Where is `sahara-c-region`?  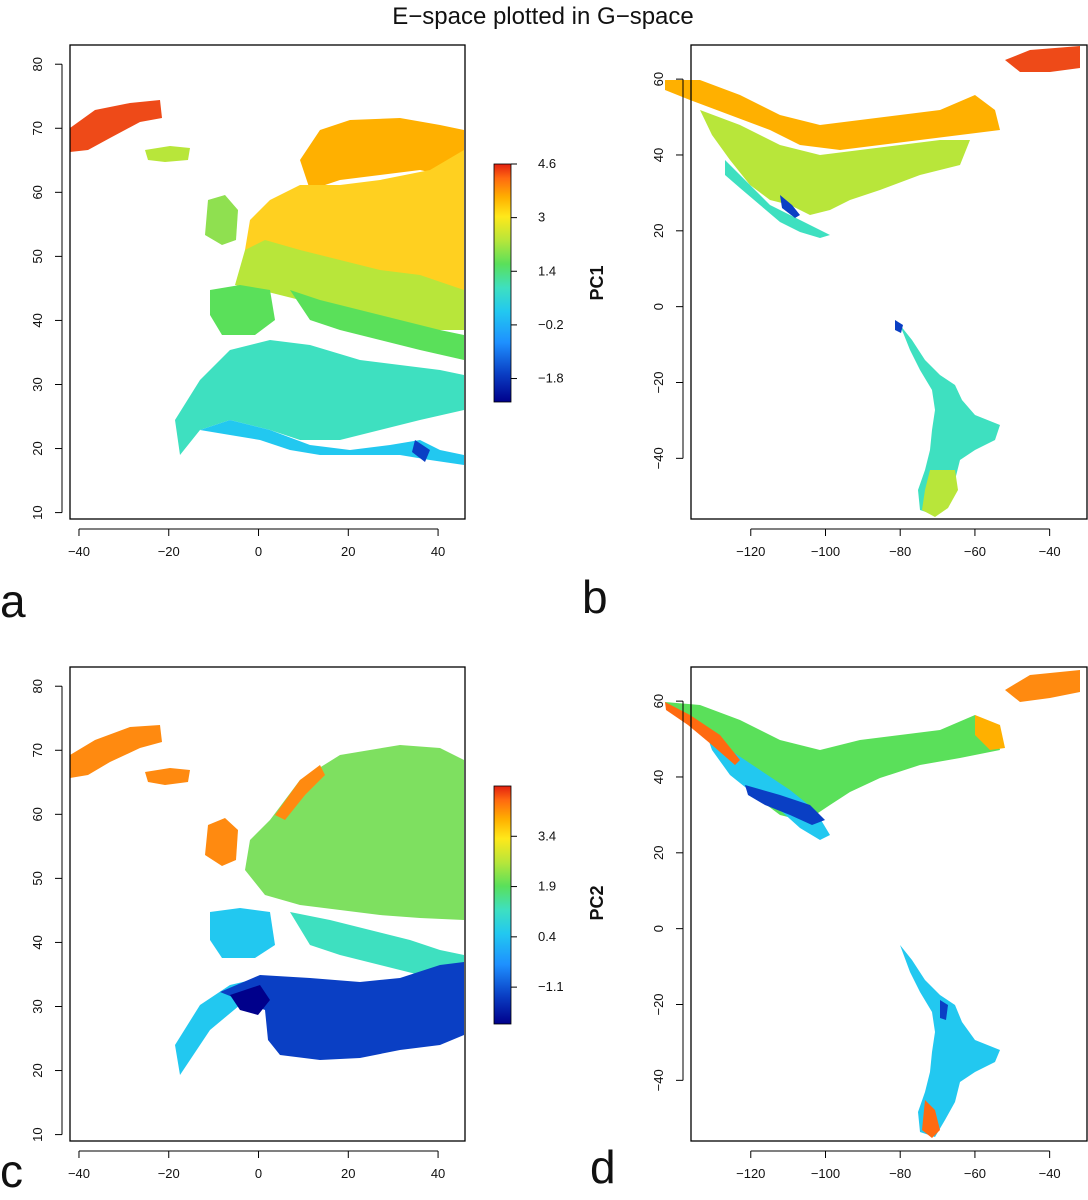 sahara-c-region is located at coordinates (342, 1011).